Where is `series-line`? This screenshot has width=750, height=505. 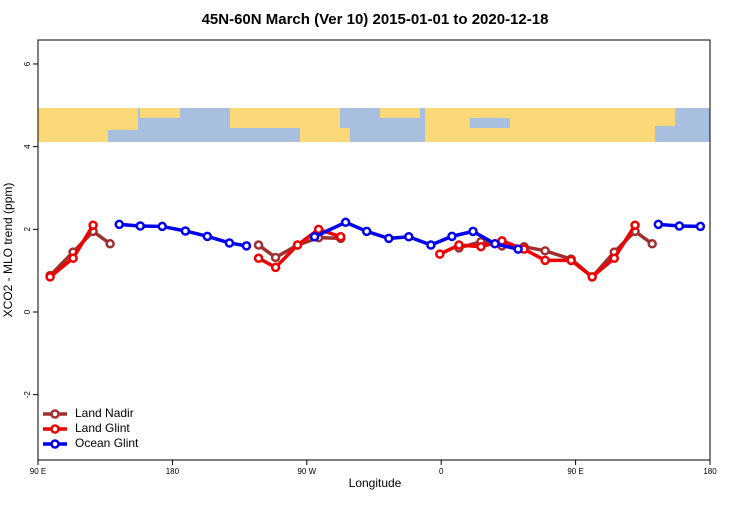 series-line is located at coordinates (351, 254).